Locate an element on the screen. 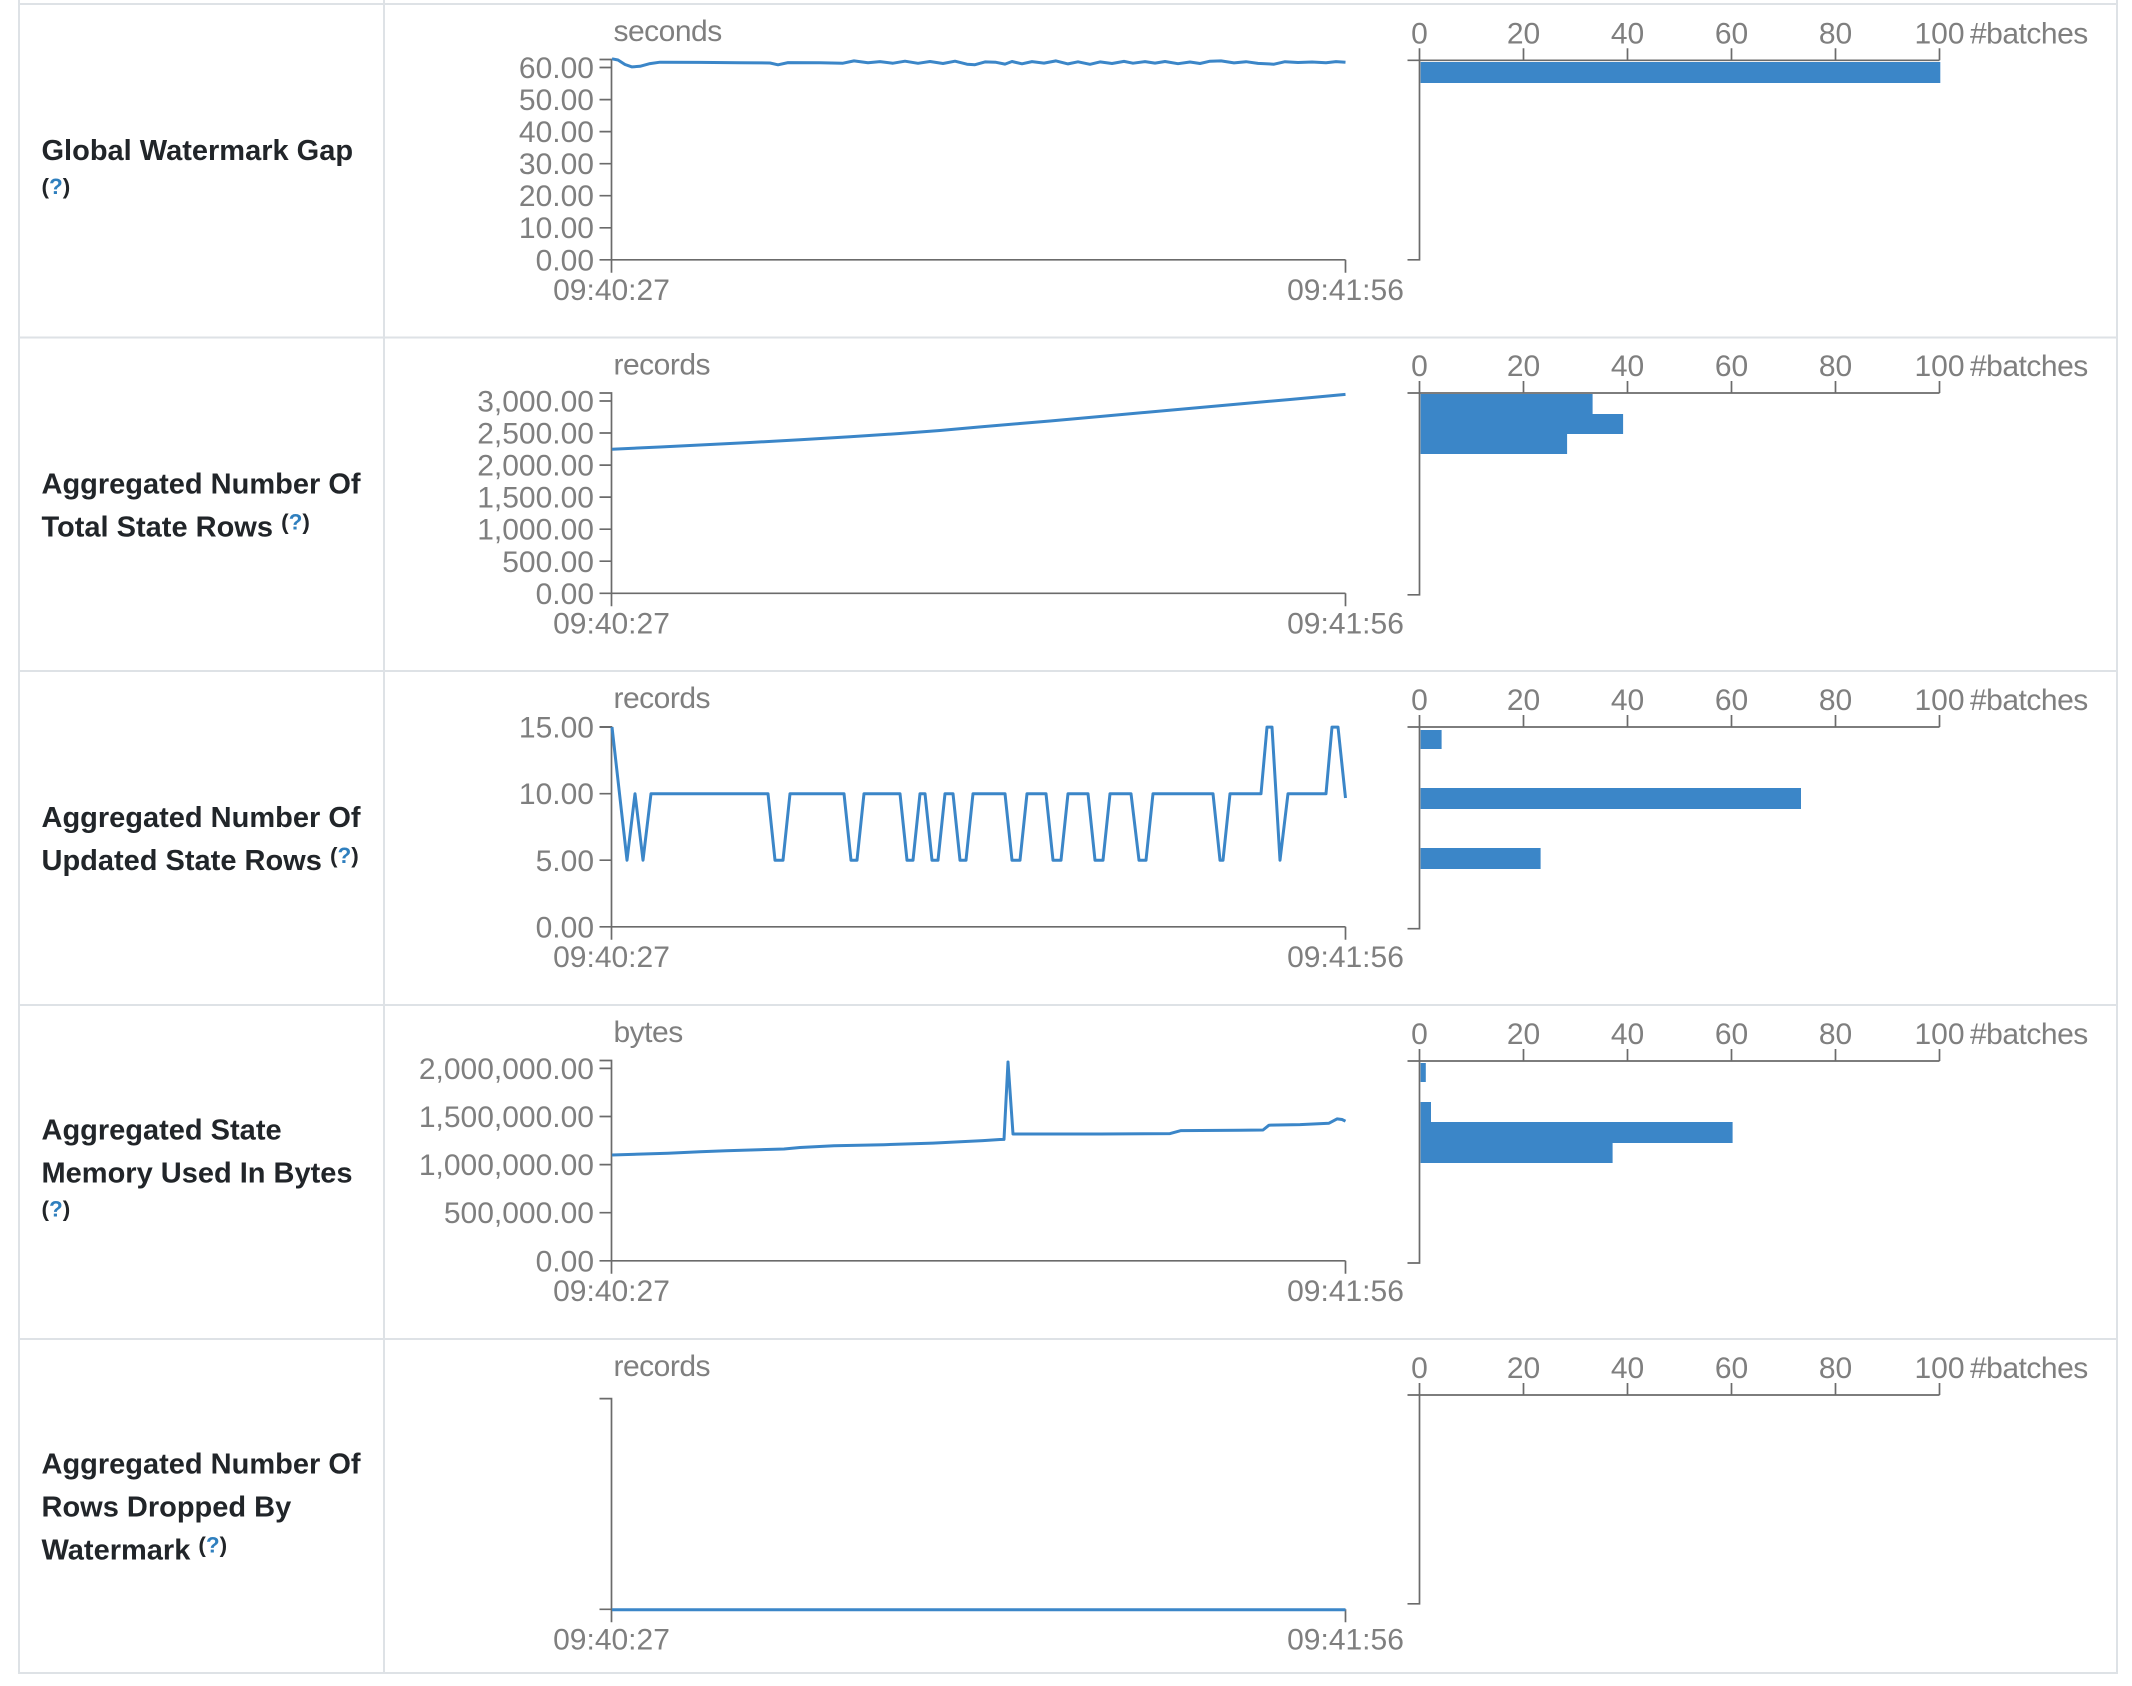 This screenshot has width=2132, height=1686. svg-text: 15.00 is located at coordinates (556, 728).